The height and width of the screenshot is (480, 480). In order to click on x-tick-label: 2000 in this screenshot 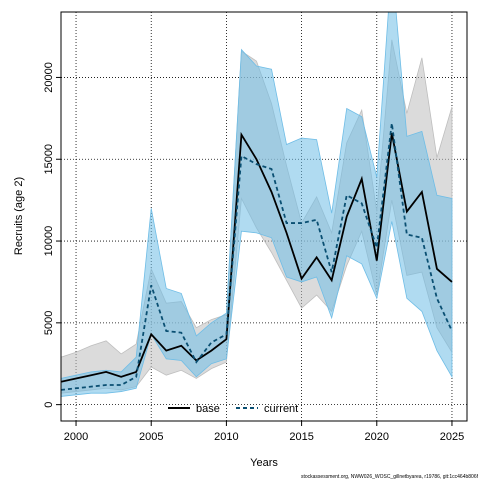, I will do `click(76, 437)`.